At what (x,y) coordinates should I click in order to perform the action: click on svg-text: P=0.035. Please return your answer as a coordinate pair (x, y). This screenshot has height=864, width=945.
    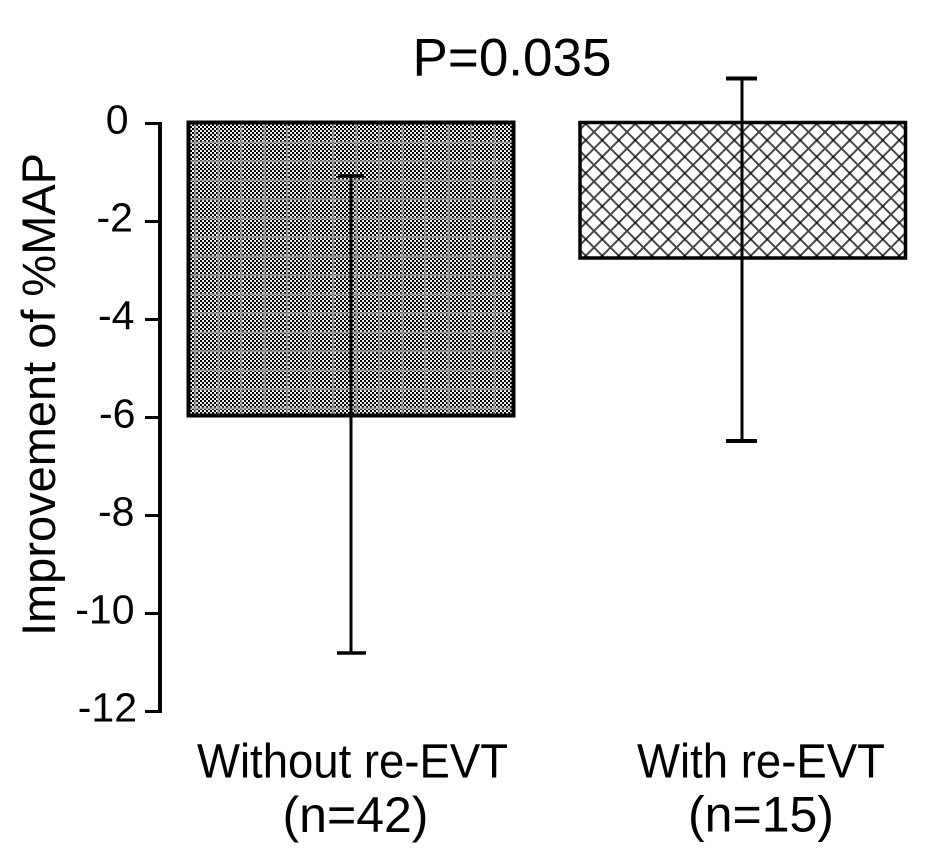
    Looking at the image, I should click on (512, 58).